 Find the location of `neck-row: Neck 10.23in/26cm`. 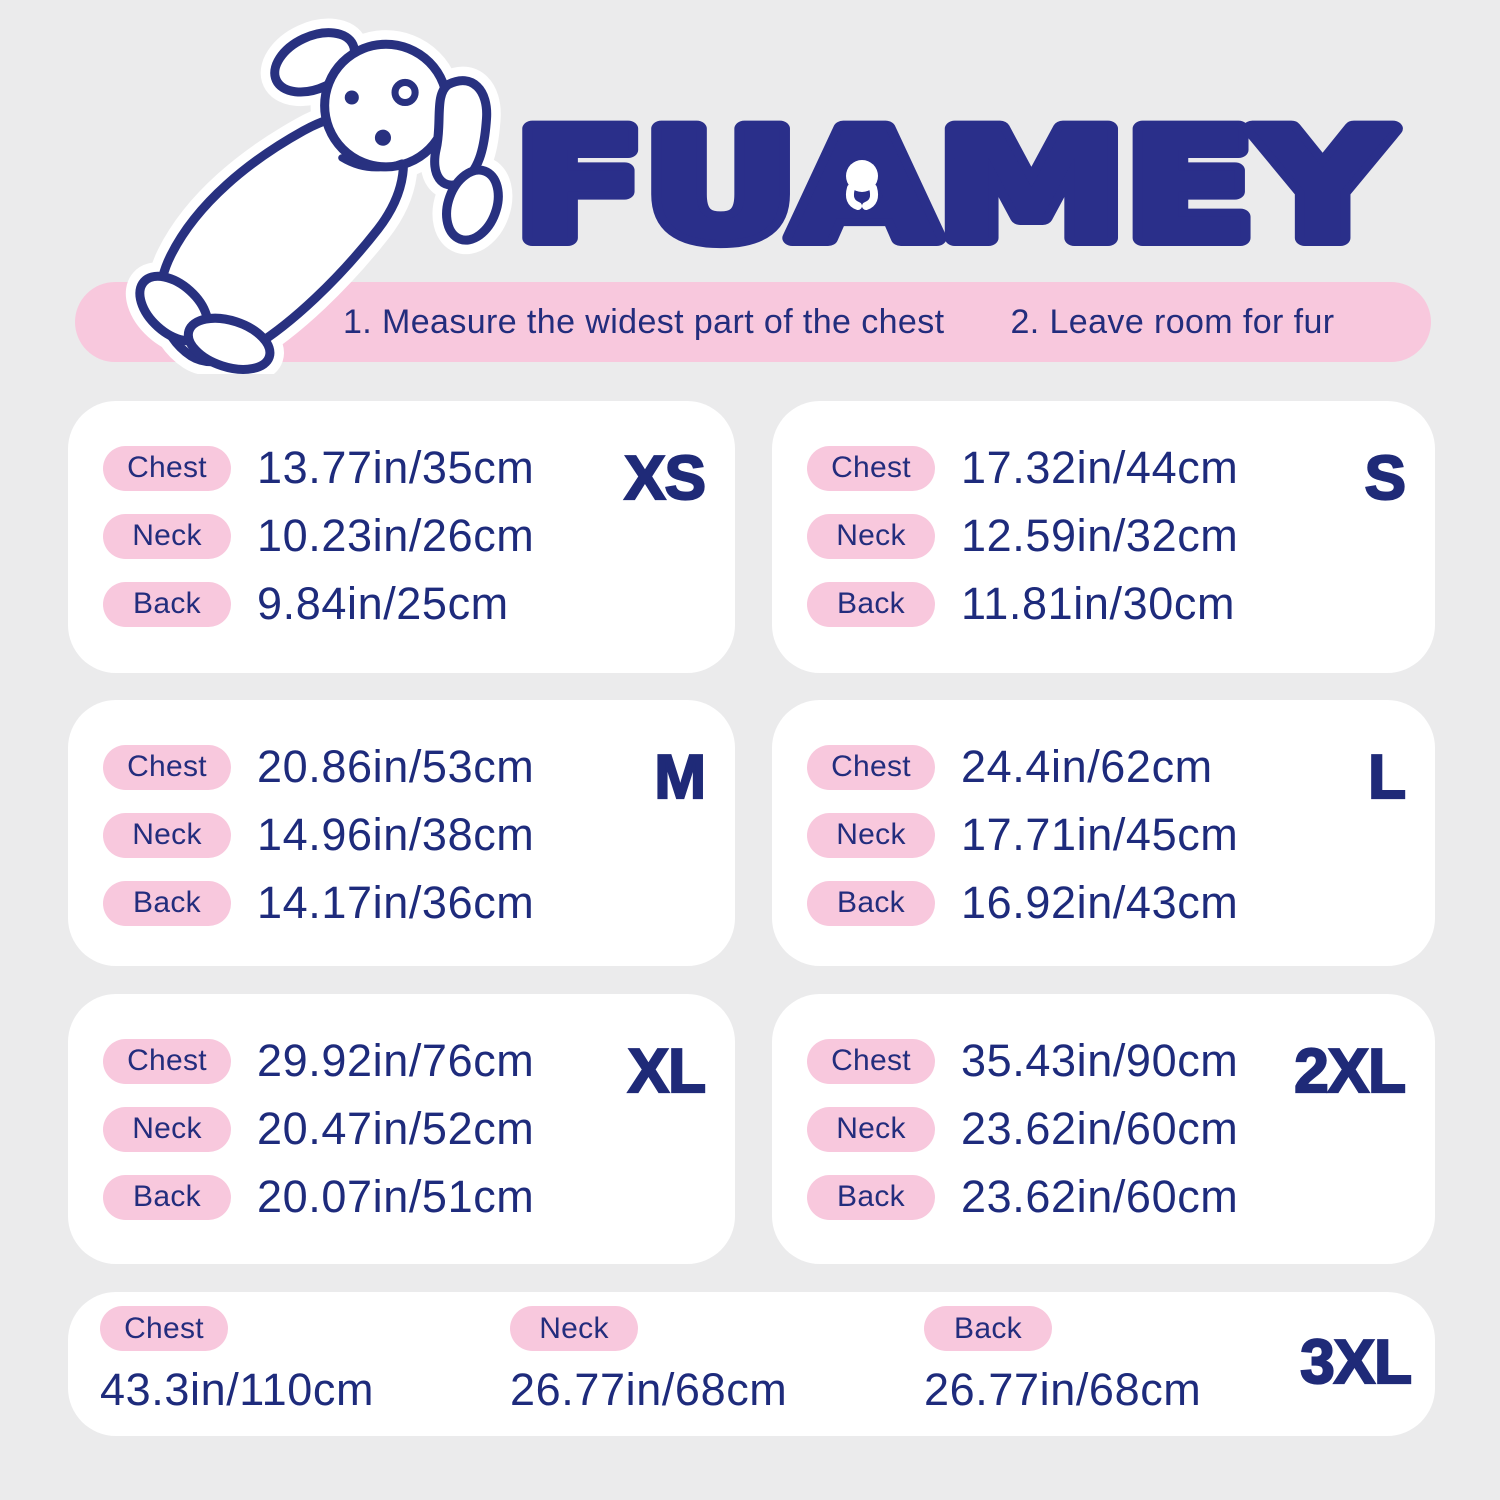

neck-row: Neck 10.23in/26cm is located at coordinates (319, 535).